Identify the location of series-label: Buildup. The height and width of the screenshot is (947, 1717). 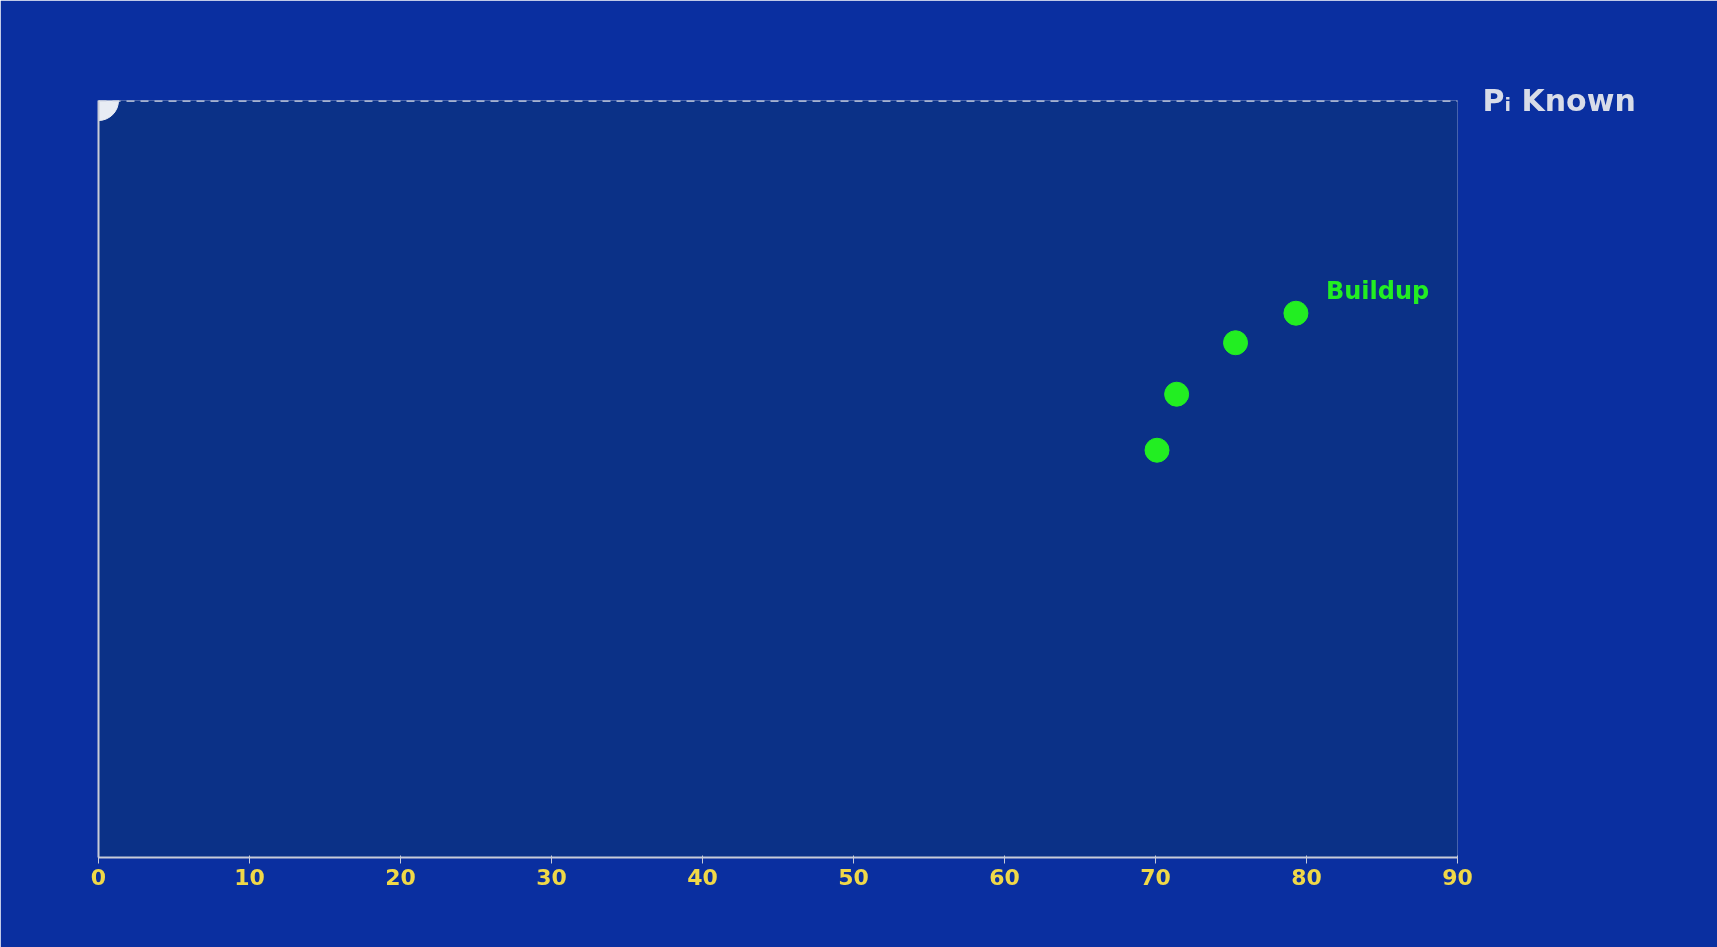
(1377, 291).